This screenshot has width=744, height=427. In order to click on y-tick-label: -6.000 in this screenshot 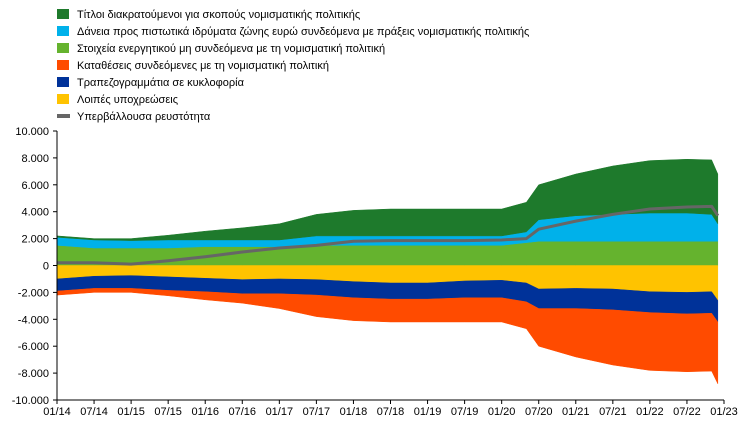, I will do `click(33, 347)`.